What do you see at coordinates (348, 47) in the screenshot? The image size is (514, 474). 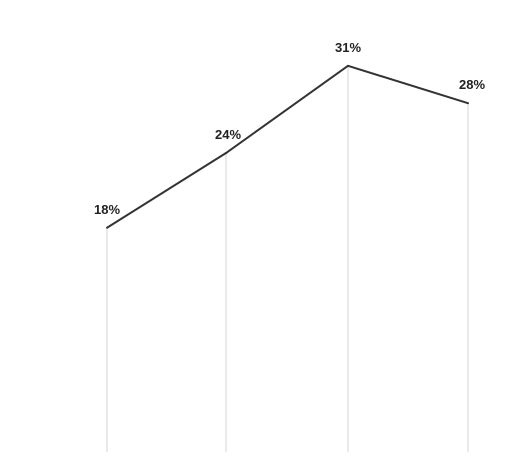 I see `data-label: 31%` at bounding box center [348, 47].